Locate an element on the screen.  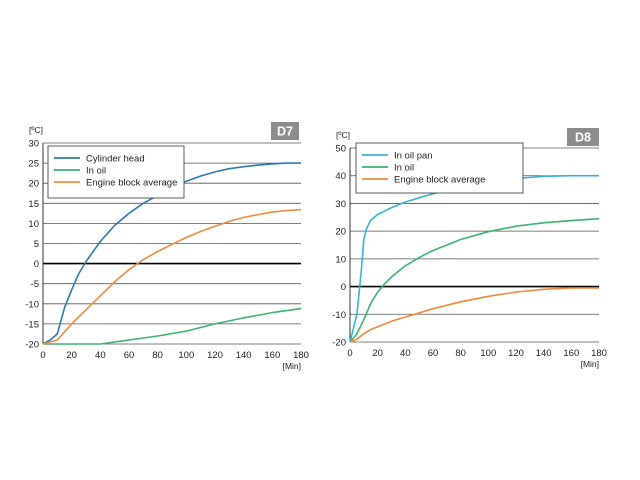
legend-entry: Cylinder head is located at coordinates (115, 159).